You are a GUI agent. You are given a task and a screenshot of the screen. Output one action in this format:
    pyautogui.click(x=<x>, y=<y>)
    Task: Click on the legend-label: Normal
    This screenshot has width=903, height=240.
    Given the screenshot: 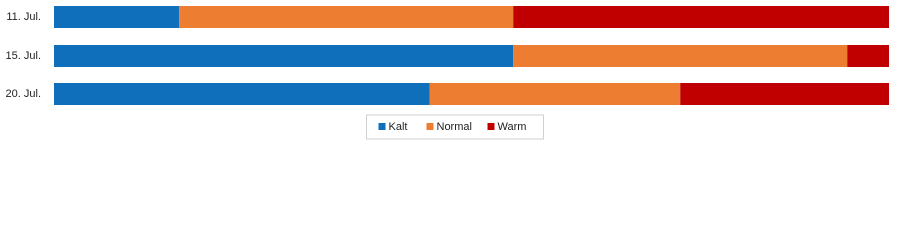 What is the action you would take?
    pyautogui.click(x=454, y=127)
    